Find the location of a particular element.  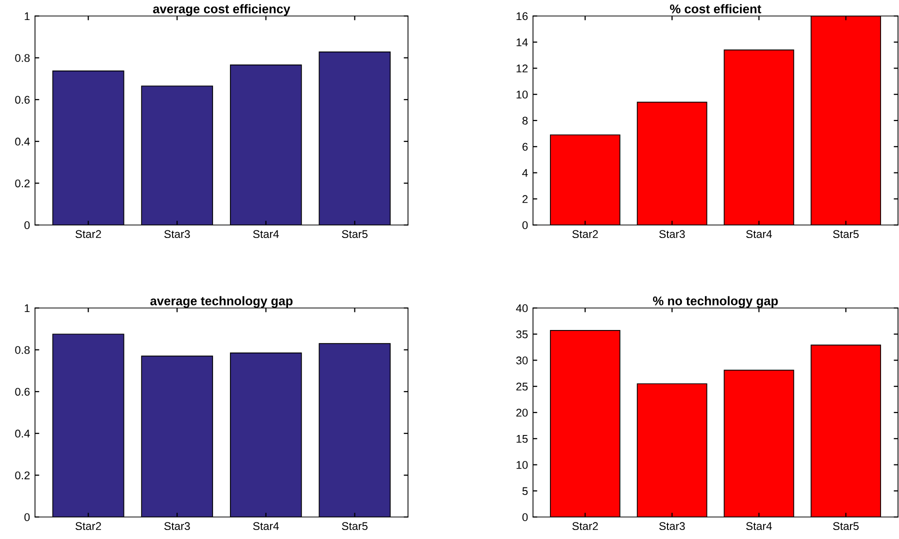

y-tick-label: 4 is located at coordinates (525, 173).